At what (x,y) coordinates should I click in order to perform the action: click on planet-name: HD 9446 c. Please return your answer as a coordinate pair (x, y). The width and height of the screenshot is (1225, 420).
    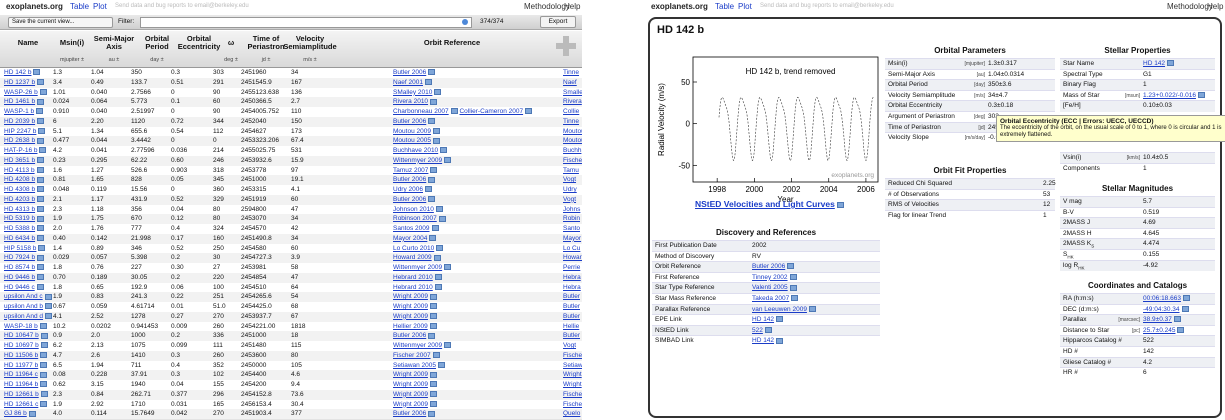
    Looking at the image, I should click on (24, 288).